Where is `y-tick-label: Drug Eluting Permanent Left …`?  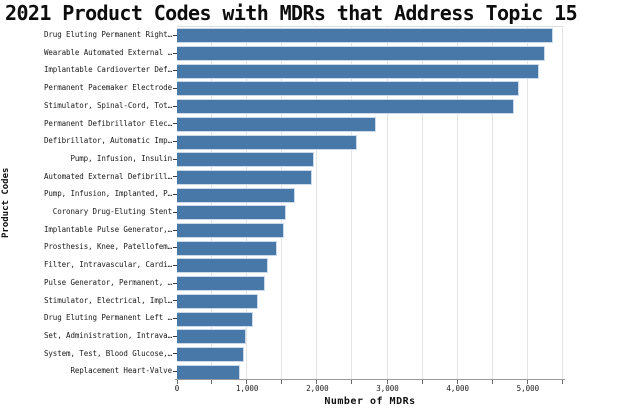 y-tick-label: Drug Eluting Permanent Left … is located at coordinates (107, 318).